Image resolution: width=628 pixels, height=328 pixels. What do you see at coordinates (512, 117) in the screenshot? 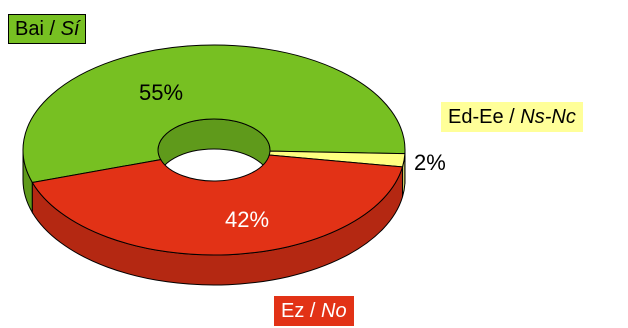
I see `legend-label-dk: Ed-Ee / Ns-Nc` at bounding box center [512, 117].